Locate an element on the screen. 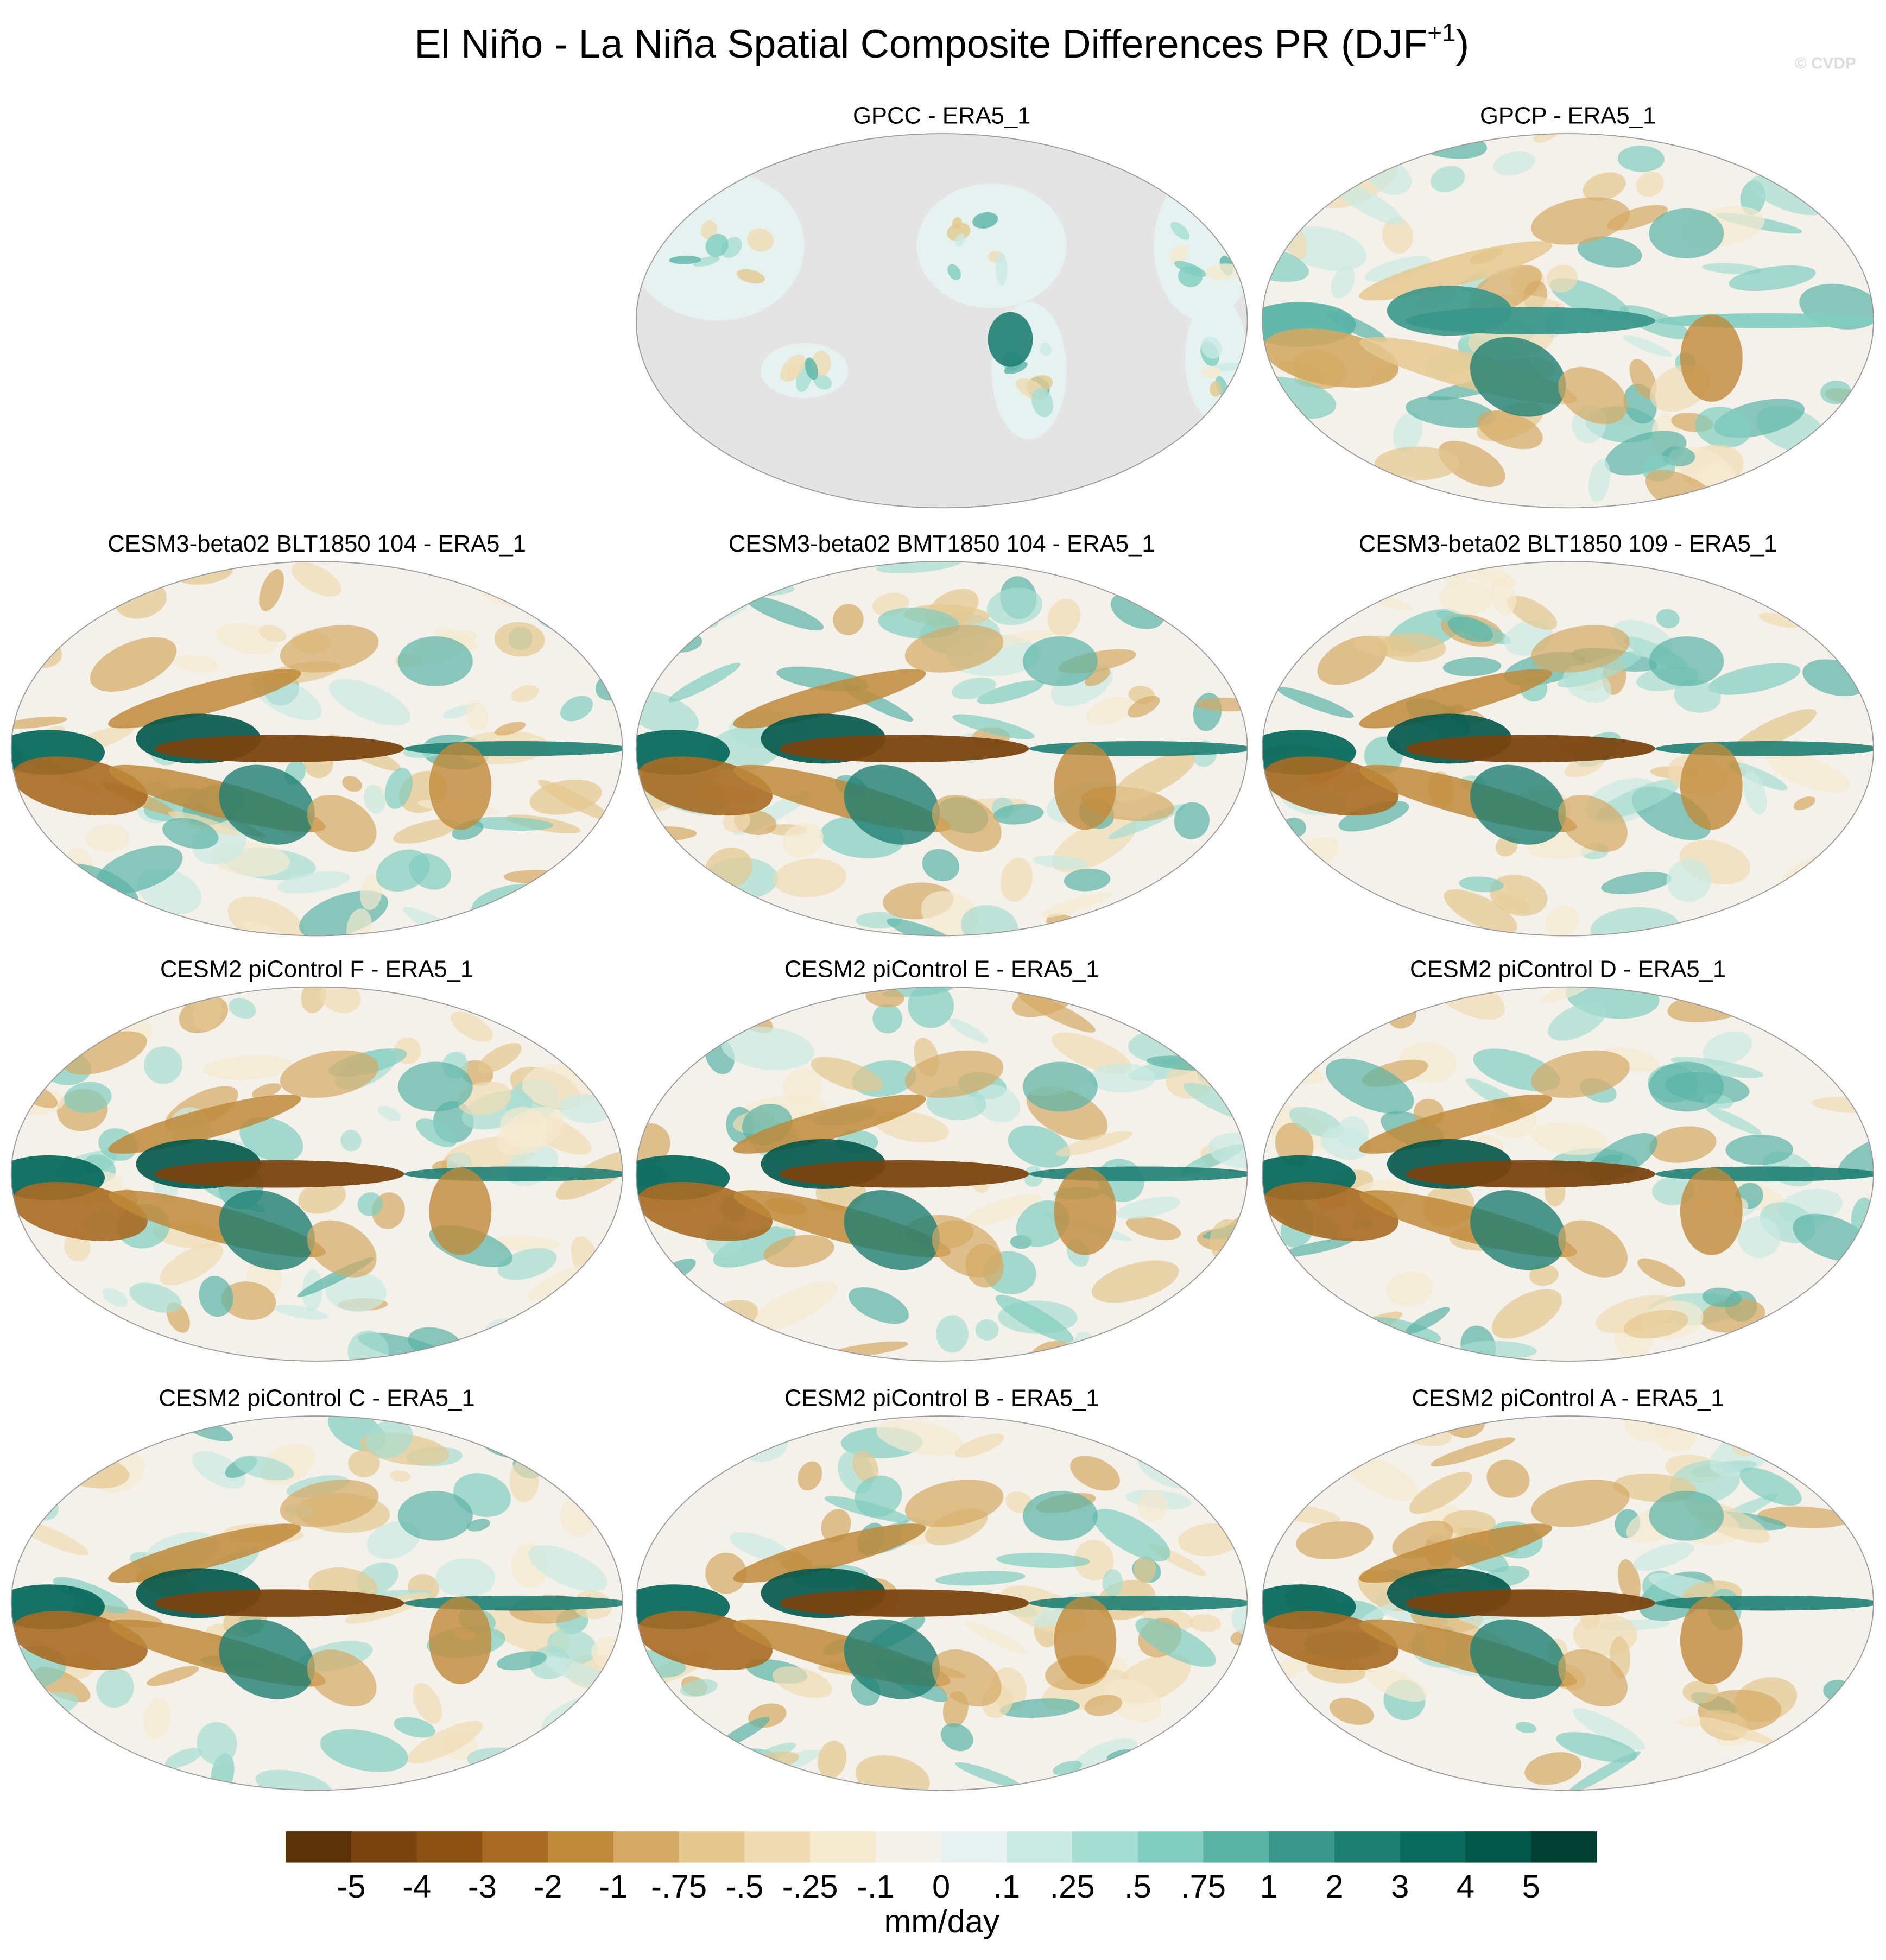  panel-title: CESM3-beta02 BLT1850 109 - ERA5_1 is located at coordinates (1568, 543).